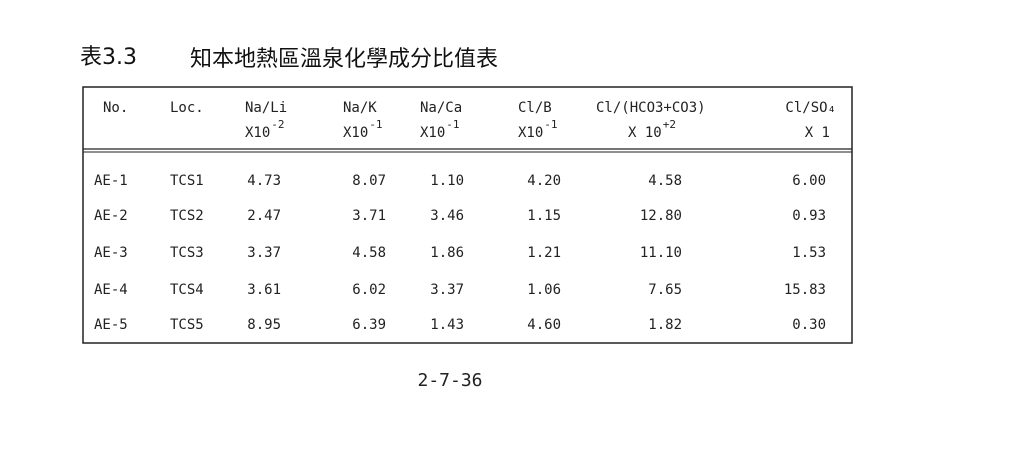 The height and width of the screenshot is (457, 1024). I want to click on cell-value: 6.00, so click(809, 181).